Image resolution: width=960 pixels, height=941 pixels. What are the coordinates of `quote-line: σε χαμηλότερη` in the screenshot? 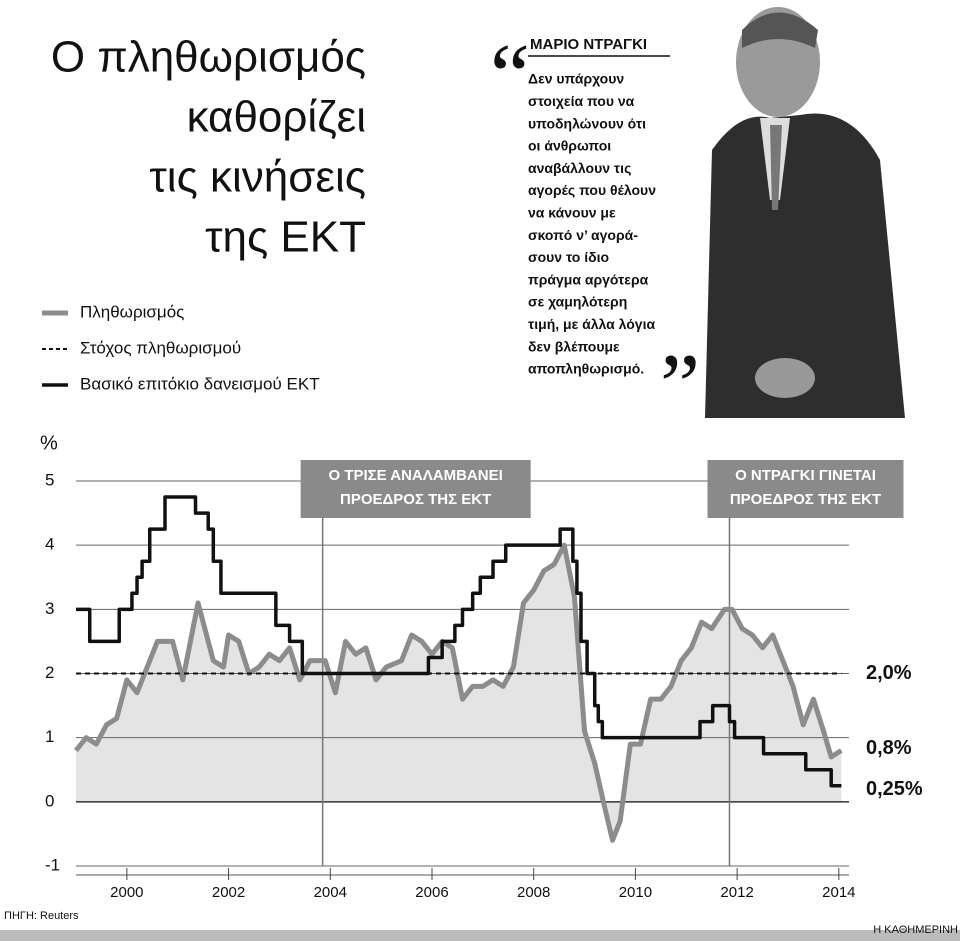 It's located at (577, 302).